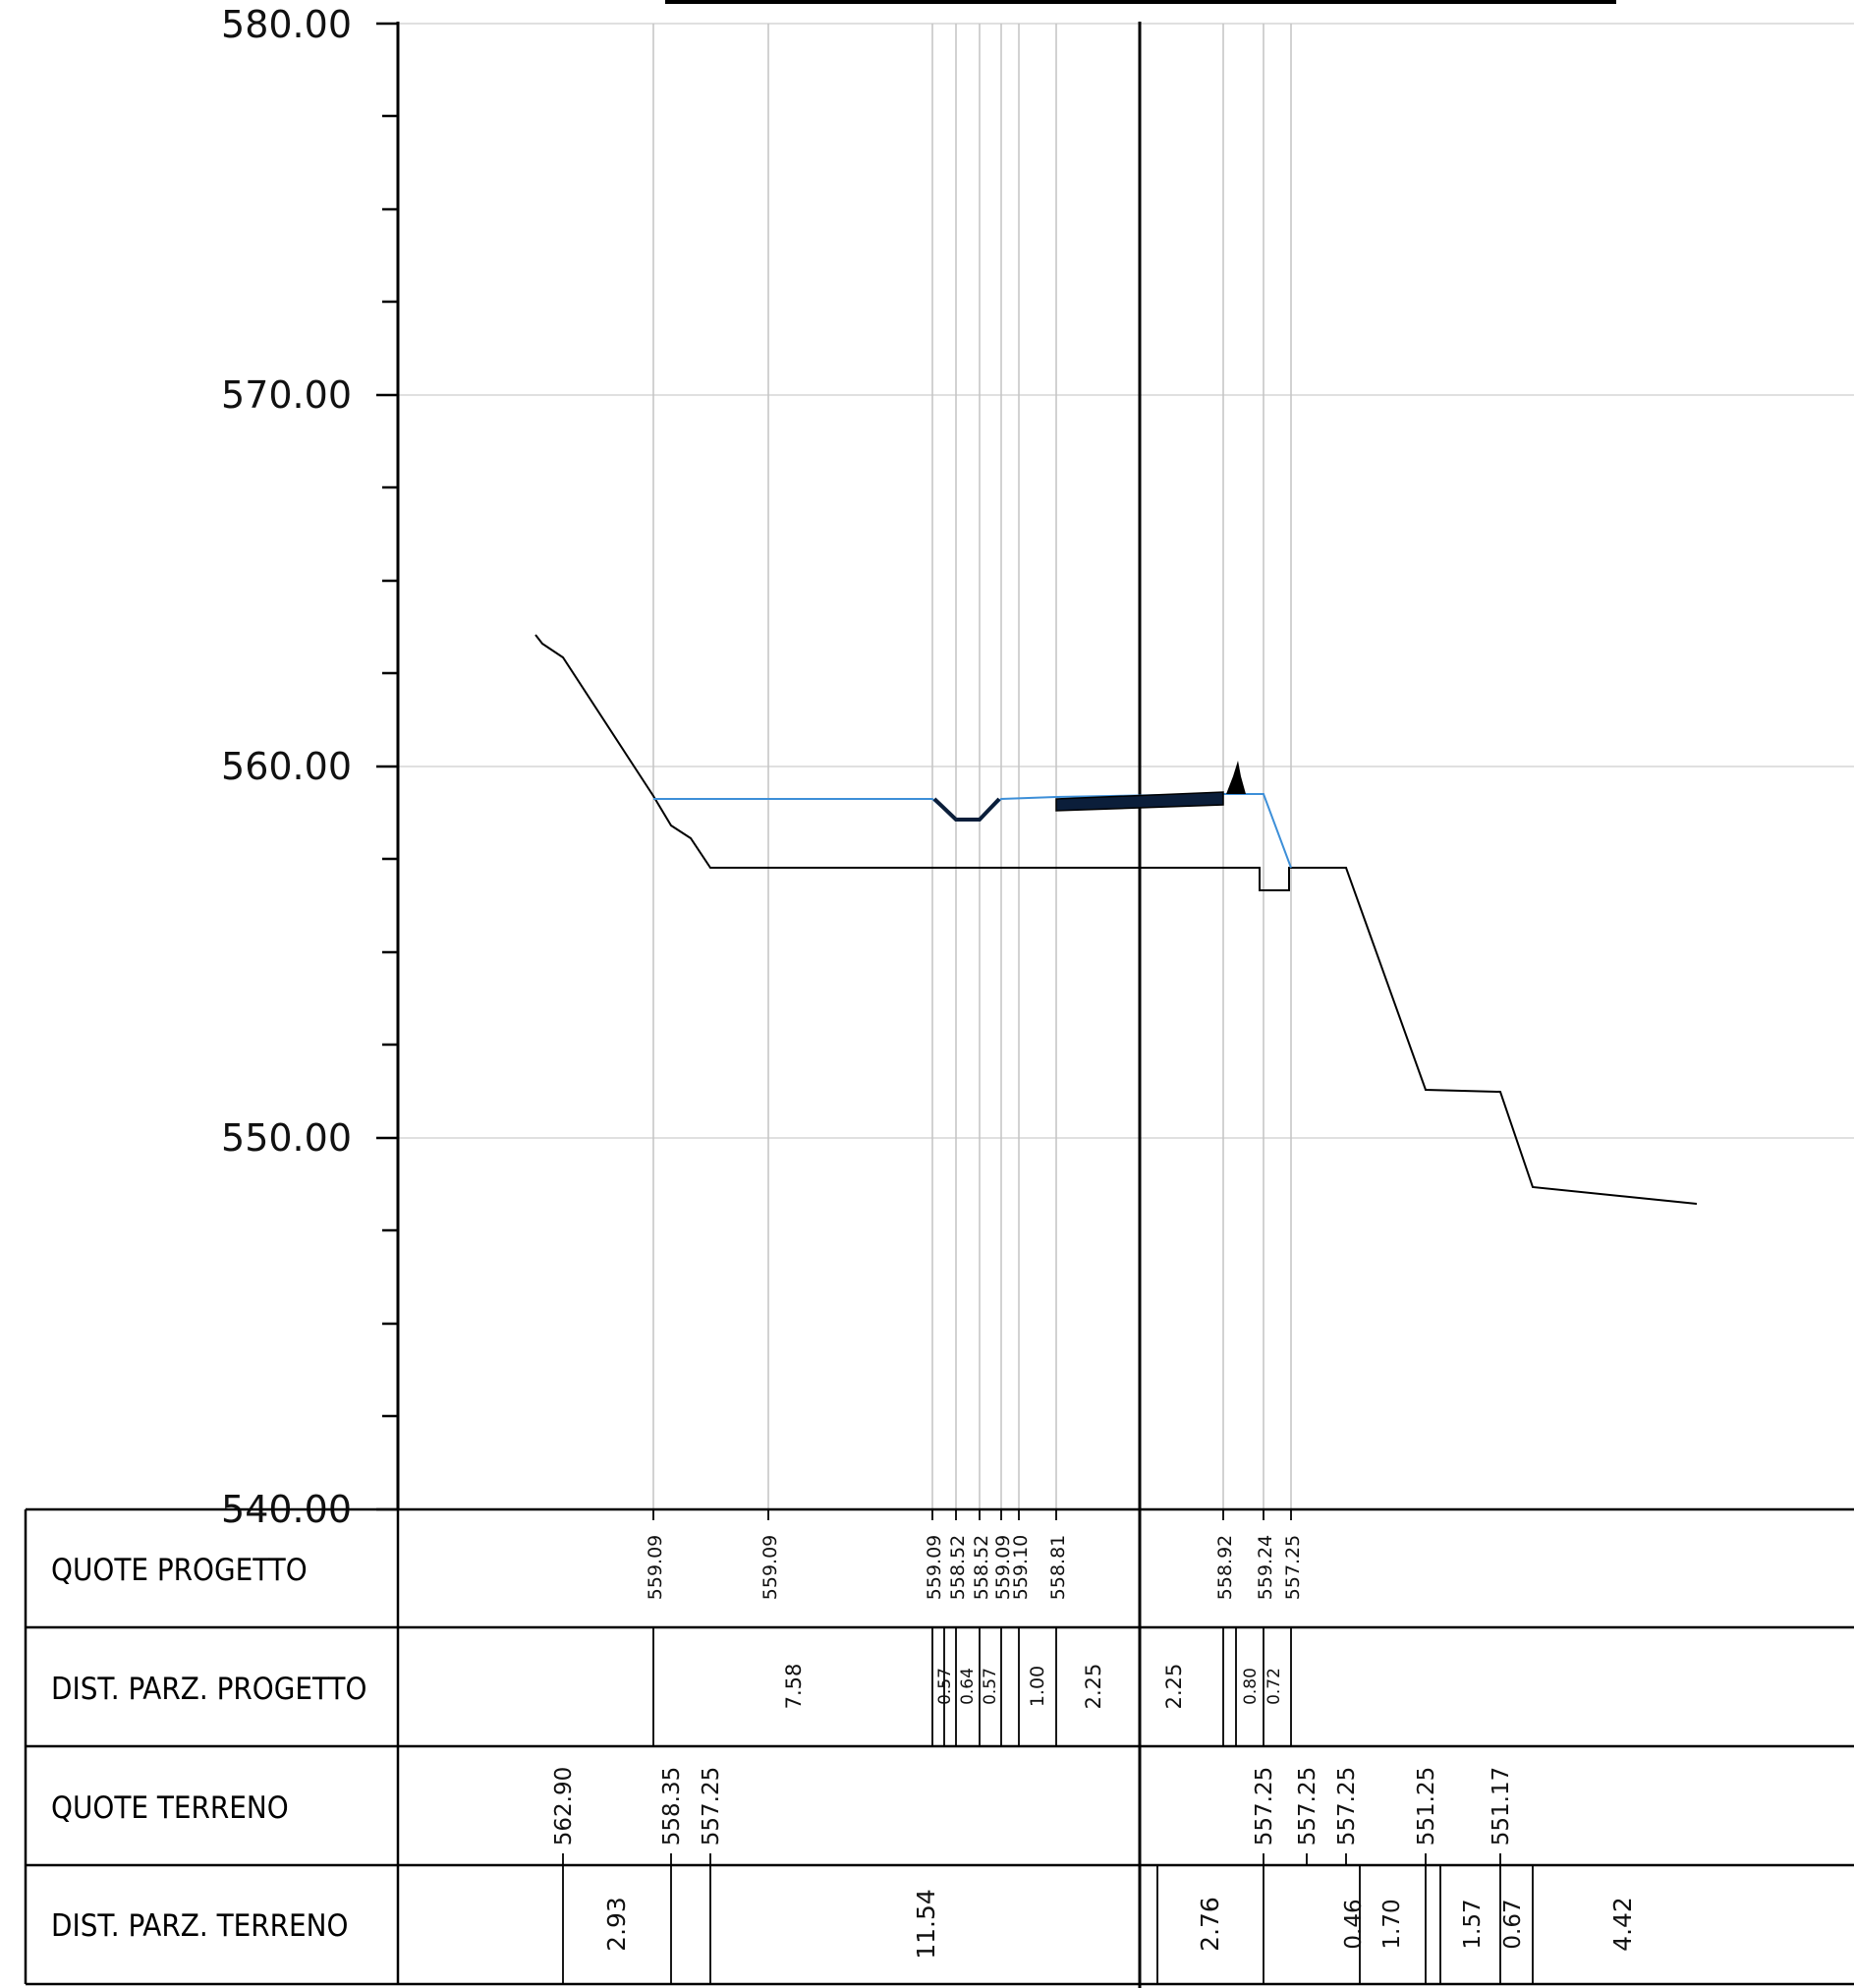 The height and width of the screenshot is (1988, 1854). What do you see at coordinates (1139, 801) in the screenshot?
I see `pavement-slab` at bounding box center [1139, 801].